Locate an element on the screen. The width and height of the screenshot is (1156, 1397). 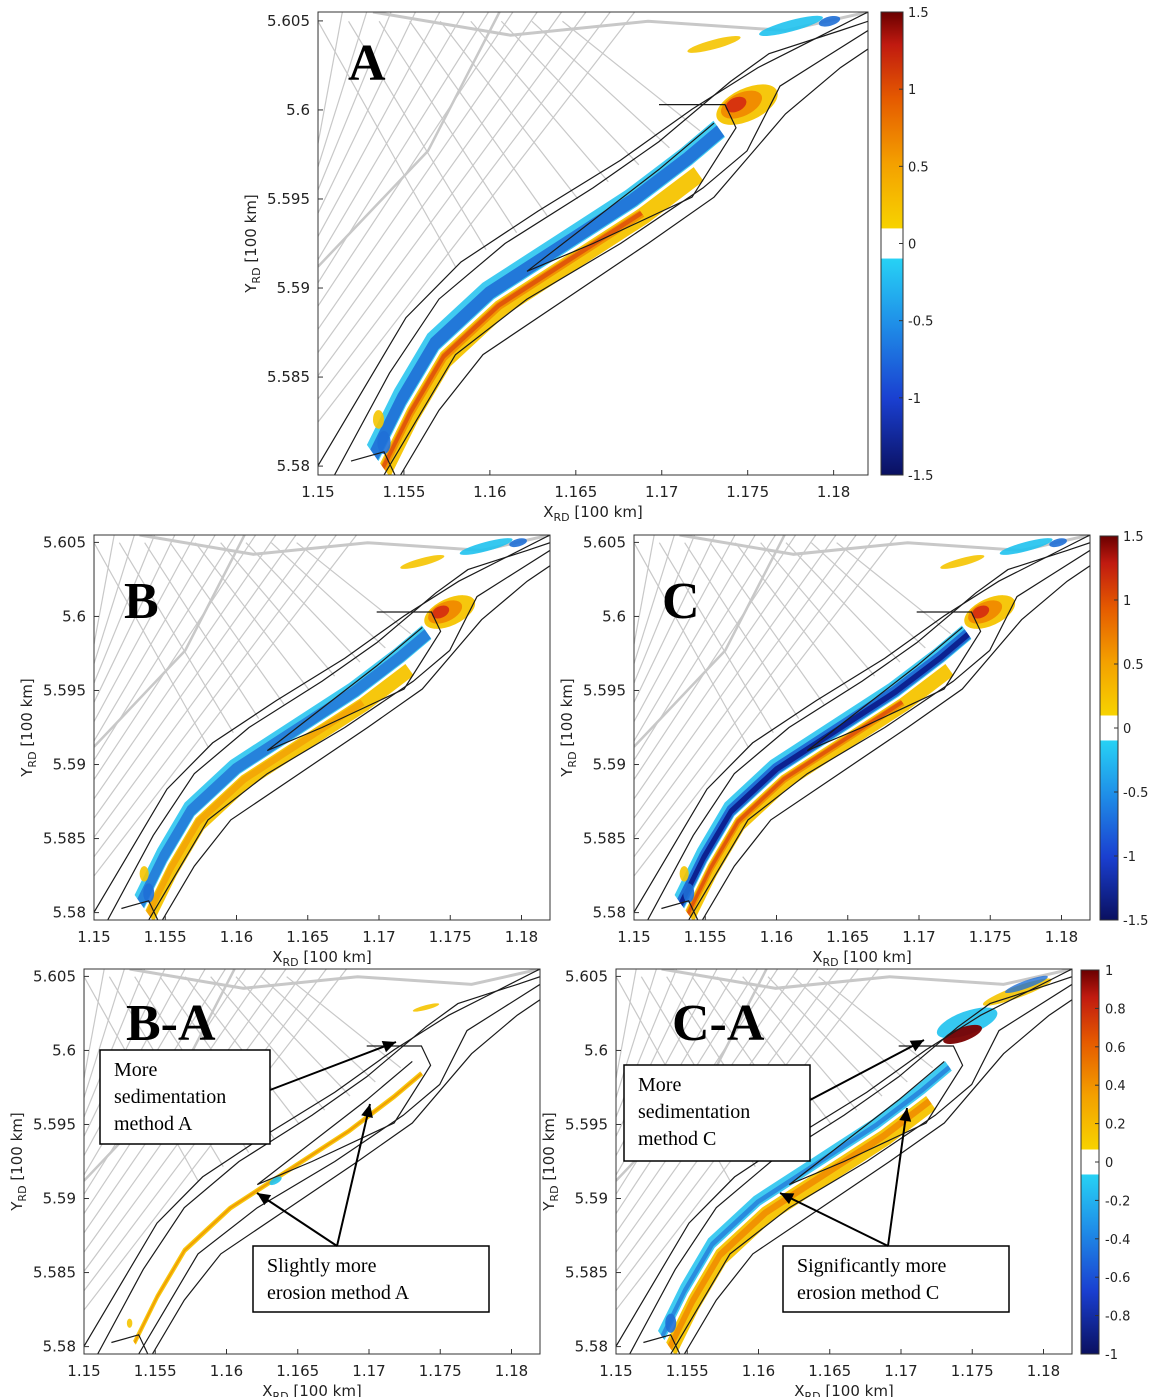
colorbar-tick-label: -0.6 is located at coordinates (1117, 1278).